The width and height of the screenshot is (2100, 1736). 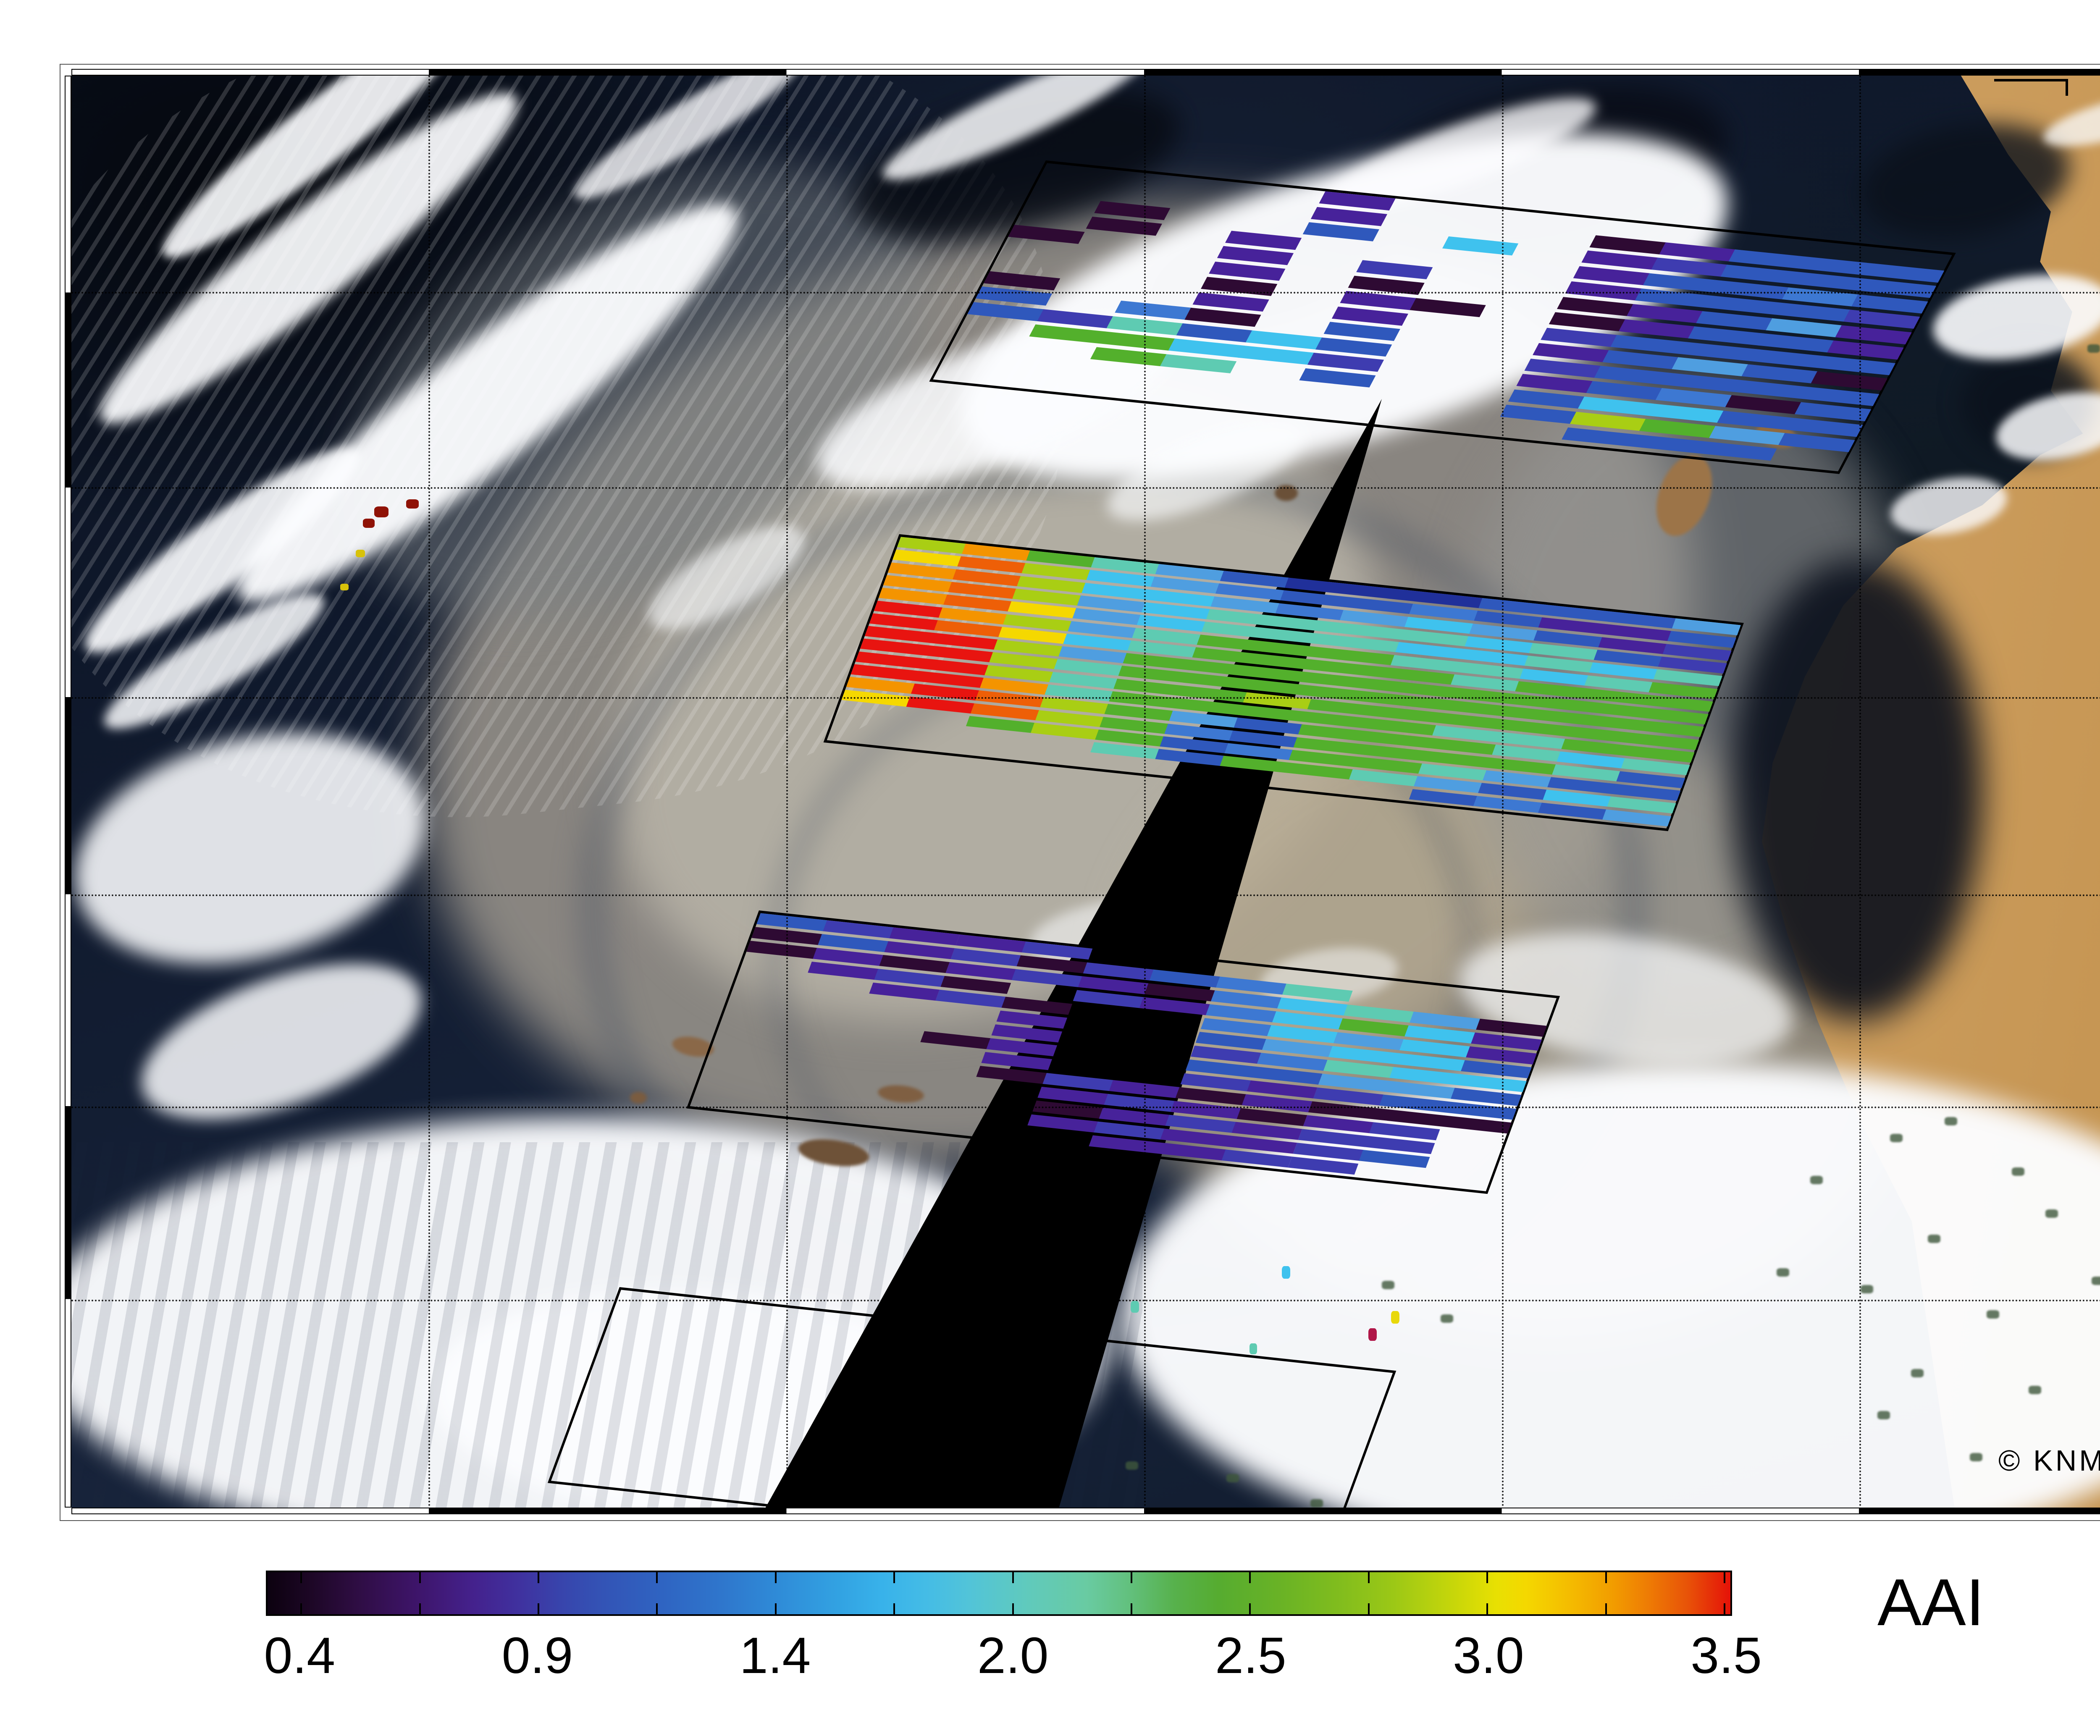 I want to click on colorbar-title: AAI, so click(x=1930, y=1602).